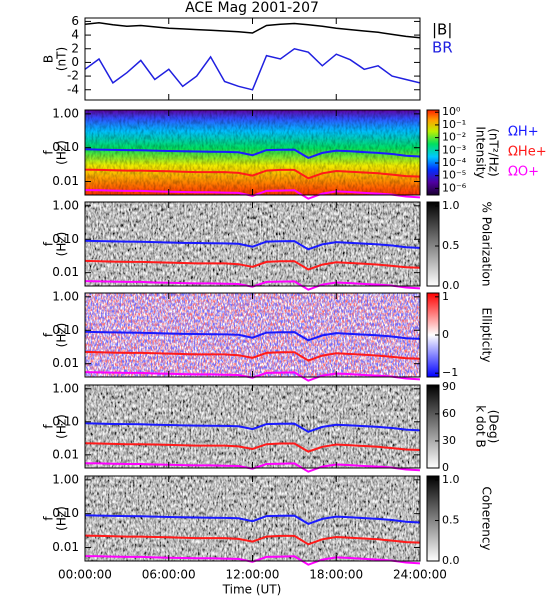  What do you see at coordinates (75, 48) in the screenshot?
I see `y-tick-label: 2` at bounding box center [75, 48].